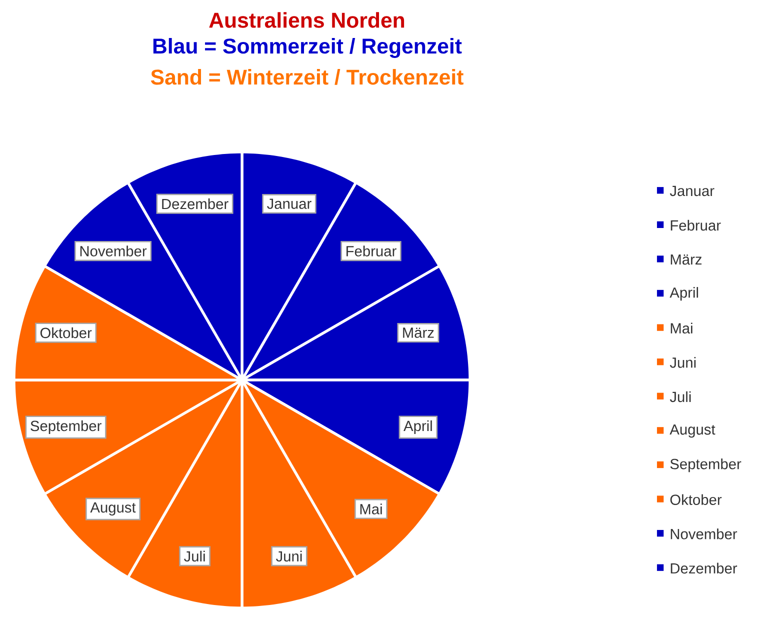 The height and width of the screenshot is (620, 766). Describe the element at coordinates (706, 465) in the screenshot. I see `legend-label: September` at that location.